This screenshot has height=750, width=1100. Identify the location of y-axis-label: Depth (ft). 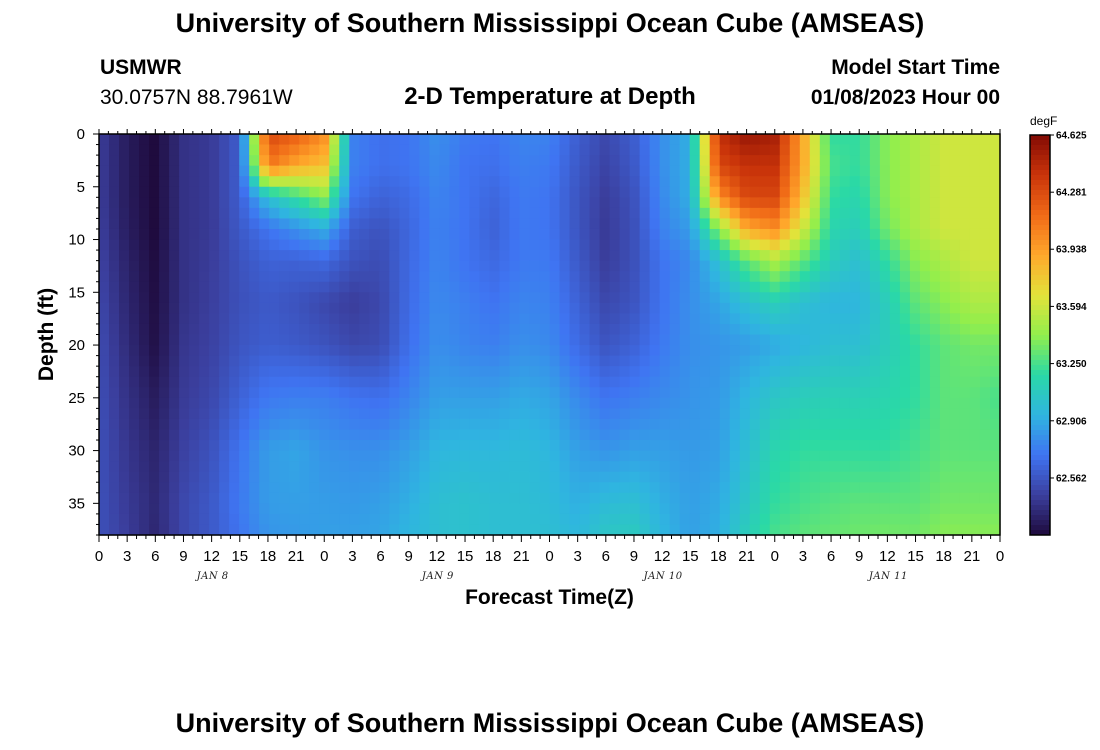
(46, 334).